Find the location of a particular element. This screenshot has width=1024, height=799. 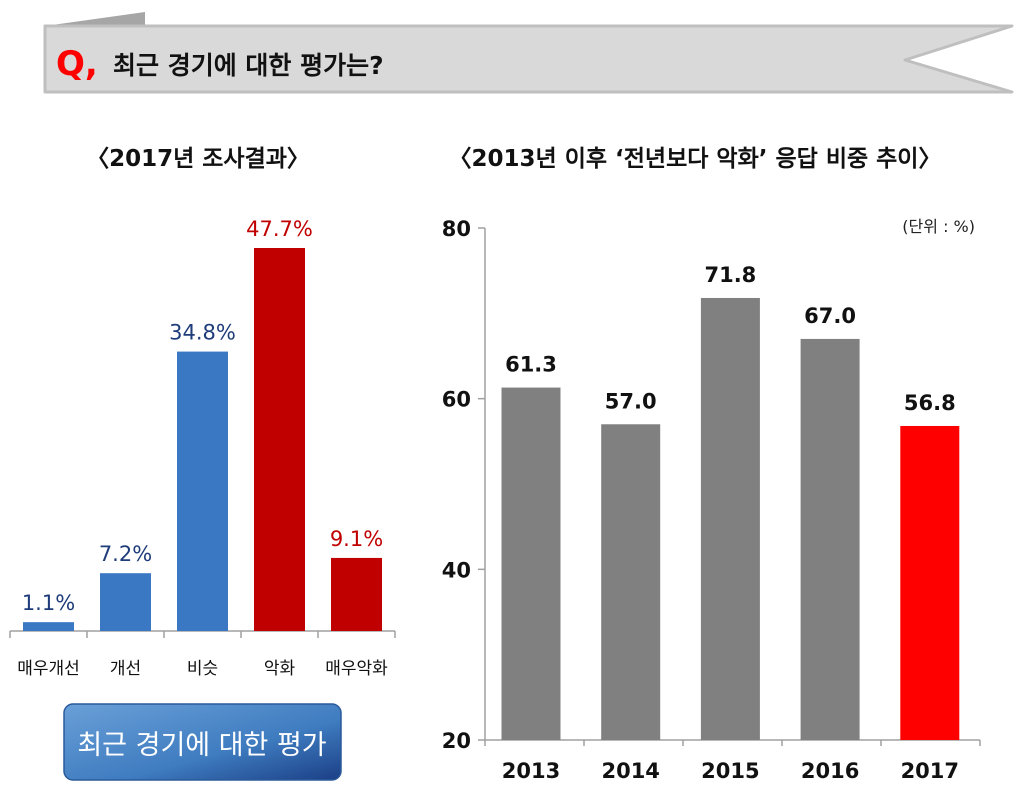

data-label: 47.7% is located at coordinates (279, 229).